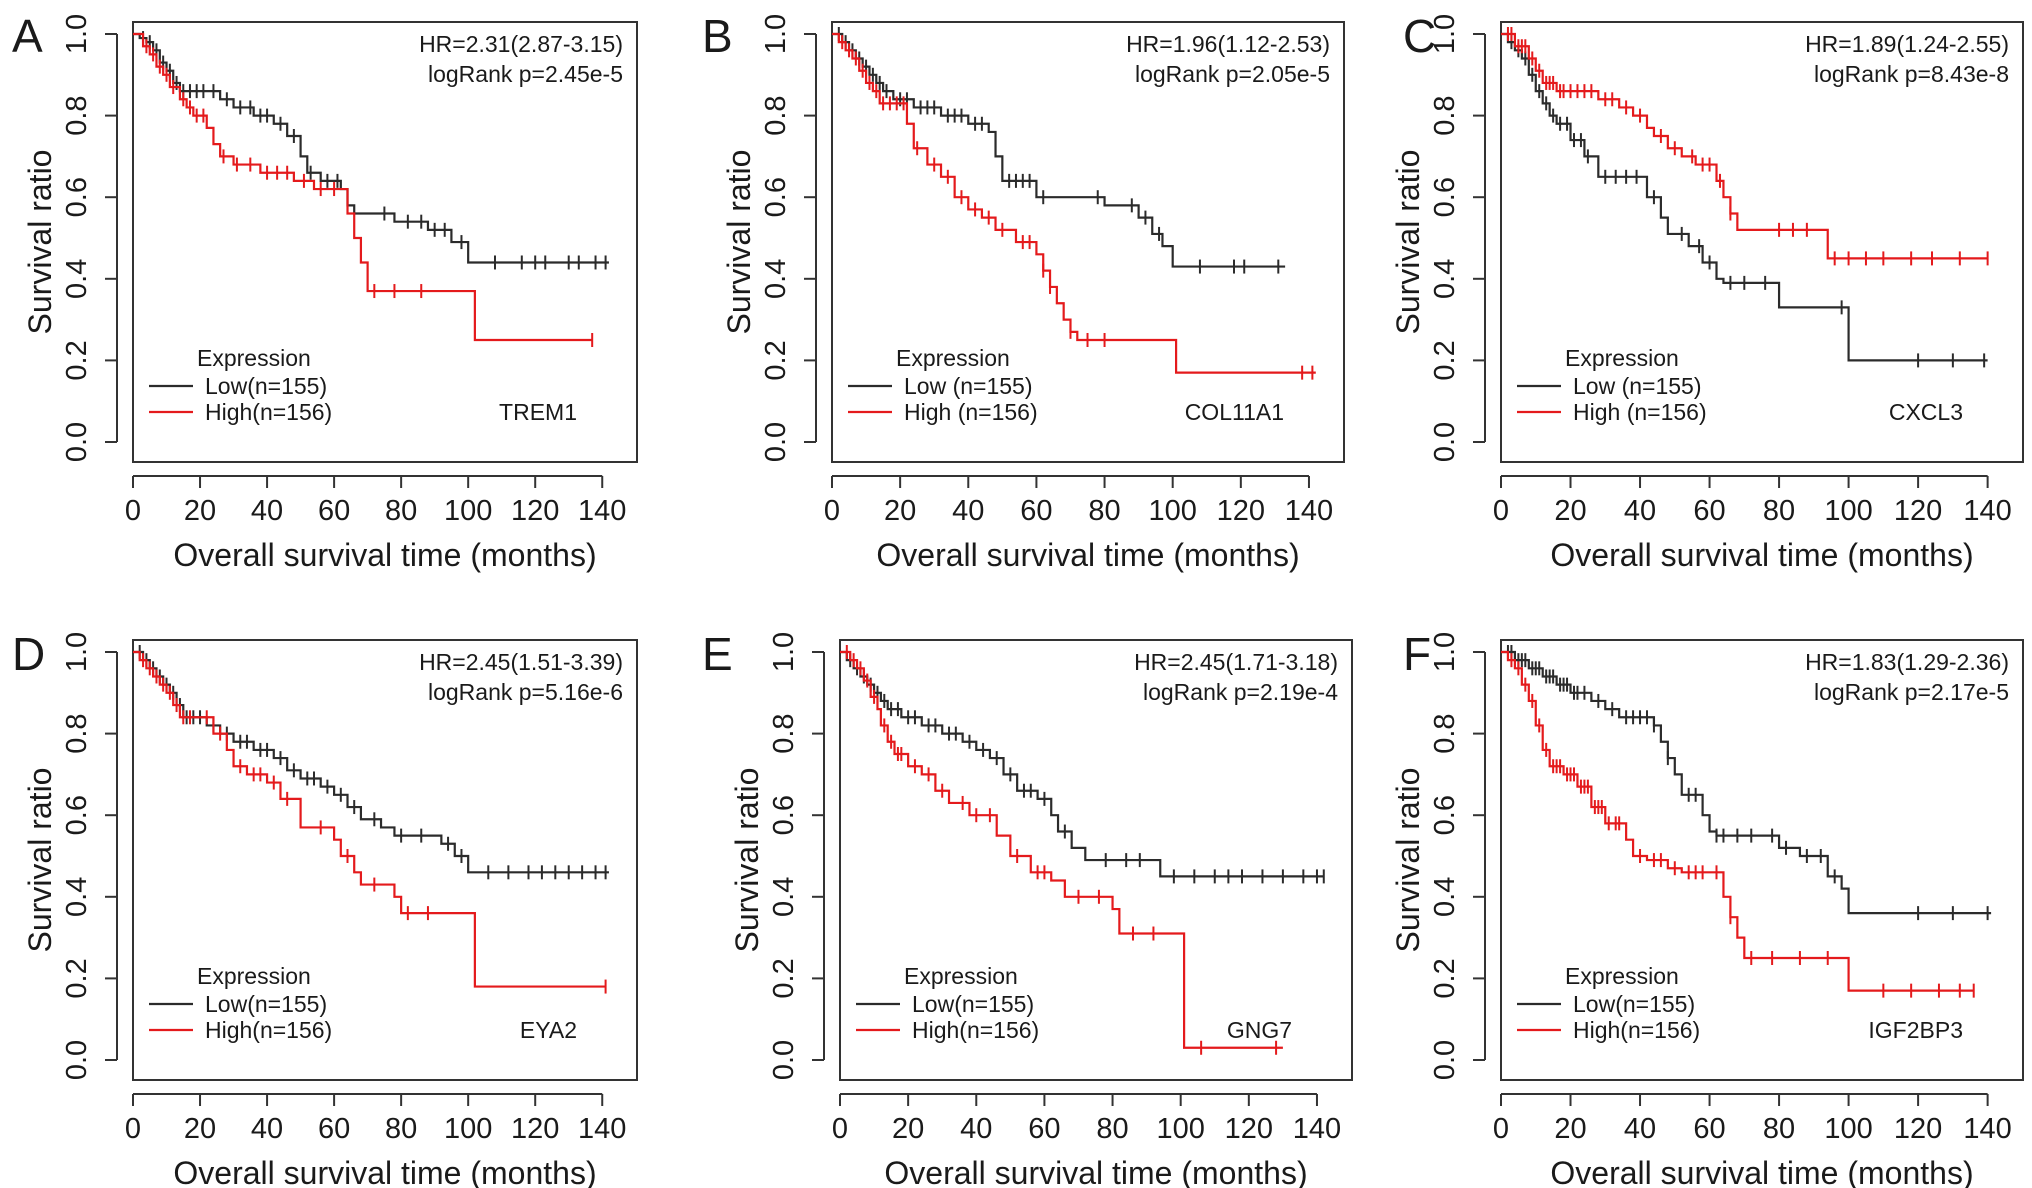 This screenshot has height=1188, width=2032. Describe the element at coordinates (1259, 1030) in the screenshot. I see `gene-name: GNG7` at that location.